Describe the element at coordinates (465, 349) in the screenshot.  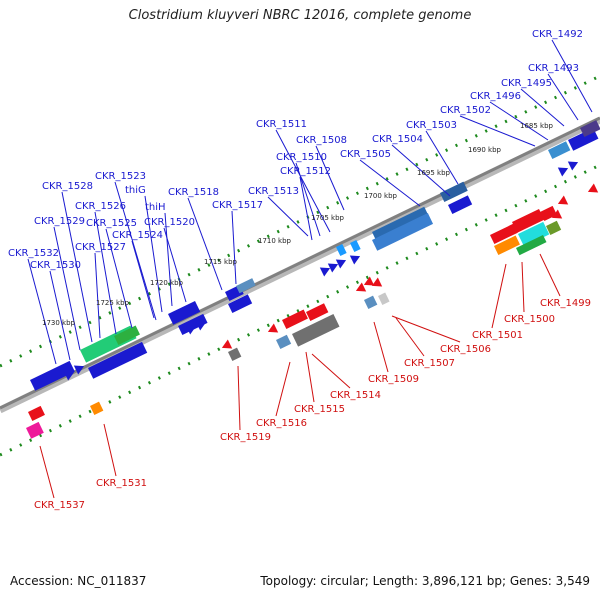
I see `gene-label-reverse: CKR_1506` at that location.